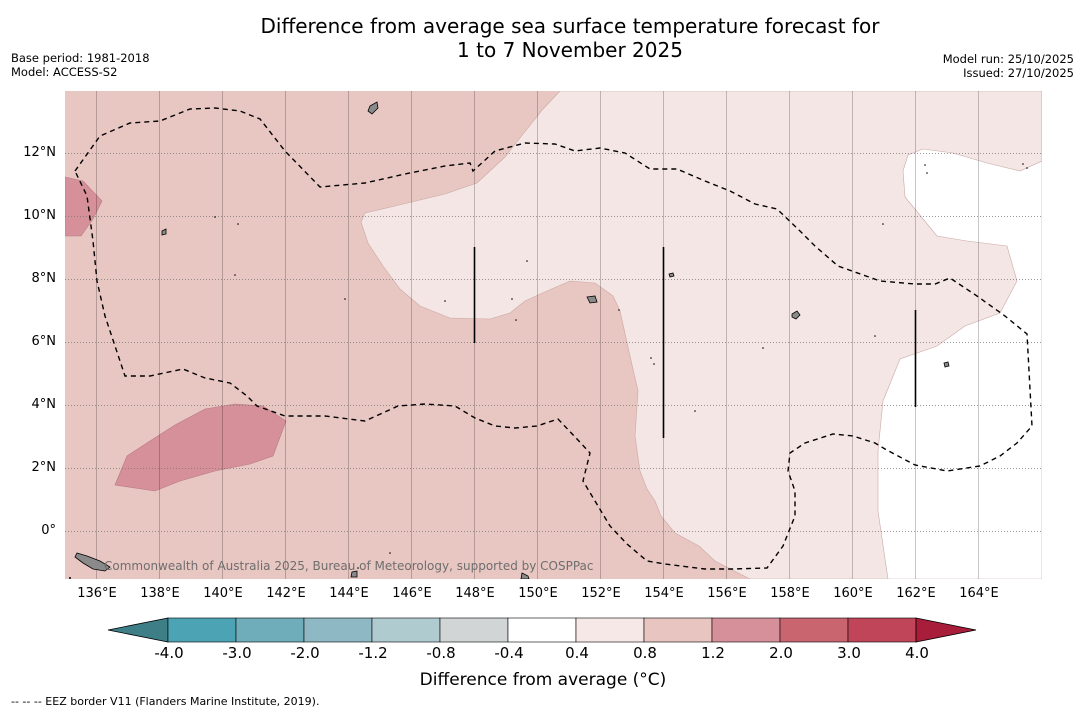 This screenshot has height=713, width=1085. I want to click on lat-label-6n: 6°N, so click(44, 341).